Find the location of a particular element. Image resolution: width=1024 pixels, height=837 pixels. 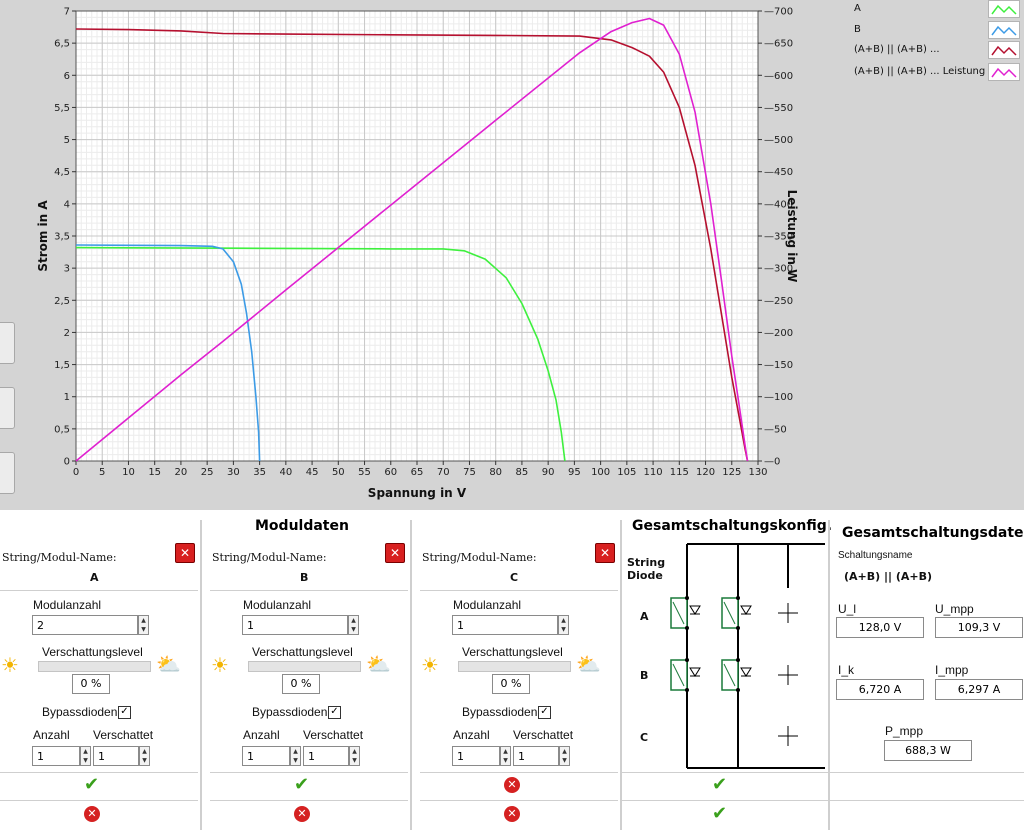

legend-item-a: A is located at coordinates (936, 9).